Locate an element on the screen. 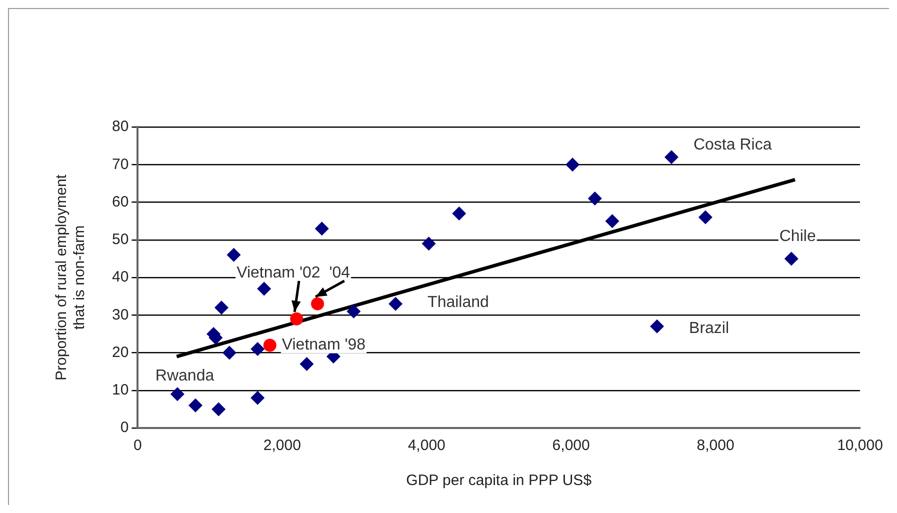 The width and height of the screenshot is (897, 513). x-tick-label: 4,000 is located at coordinates (427, 445).